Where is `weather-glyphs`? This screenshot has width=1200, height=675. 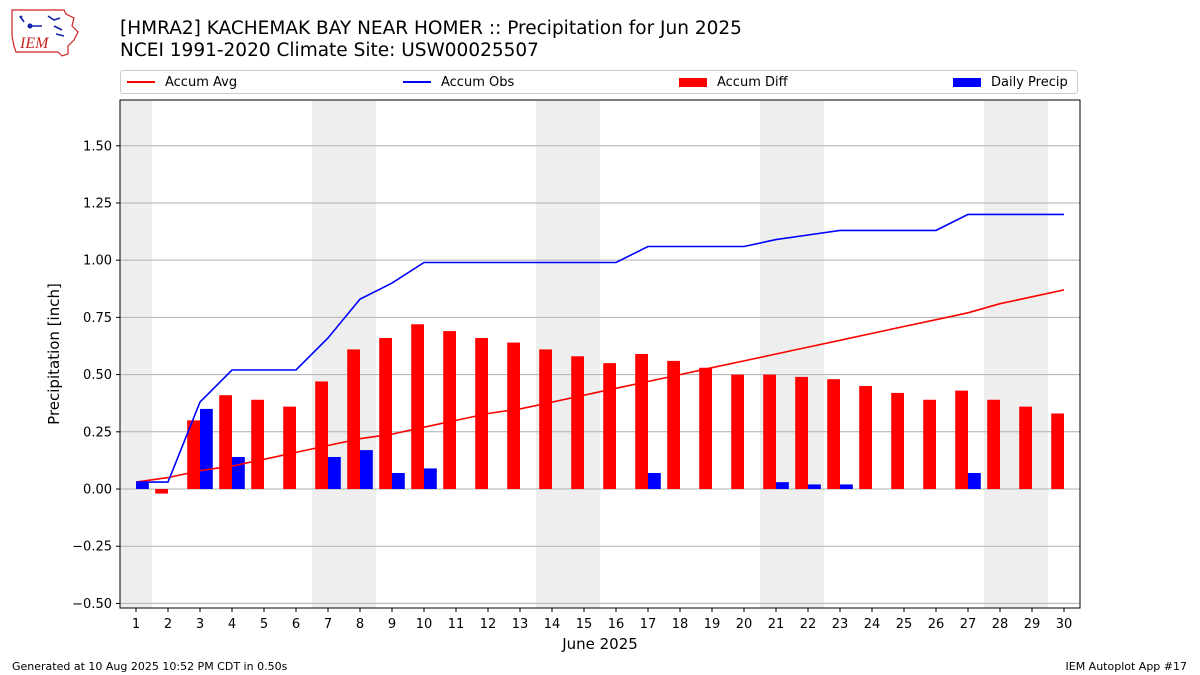
weather-glyphs is located at coordinates (42, 26).